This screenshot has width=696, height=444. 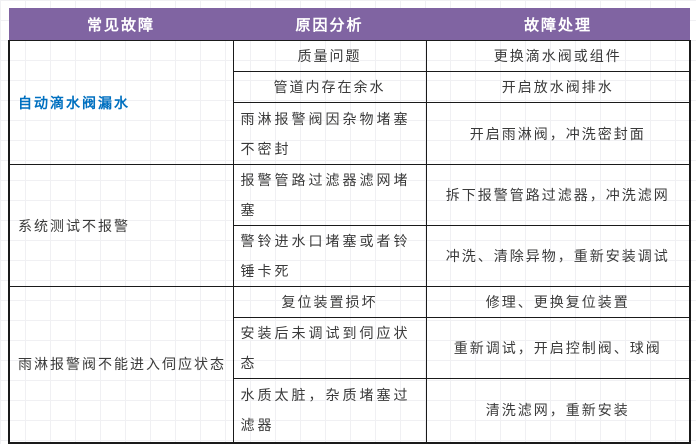 I want to click on cause-cell: 质量问题, so click(x=329, y=56).